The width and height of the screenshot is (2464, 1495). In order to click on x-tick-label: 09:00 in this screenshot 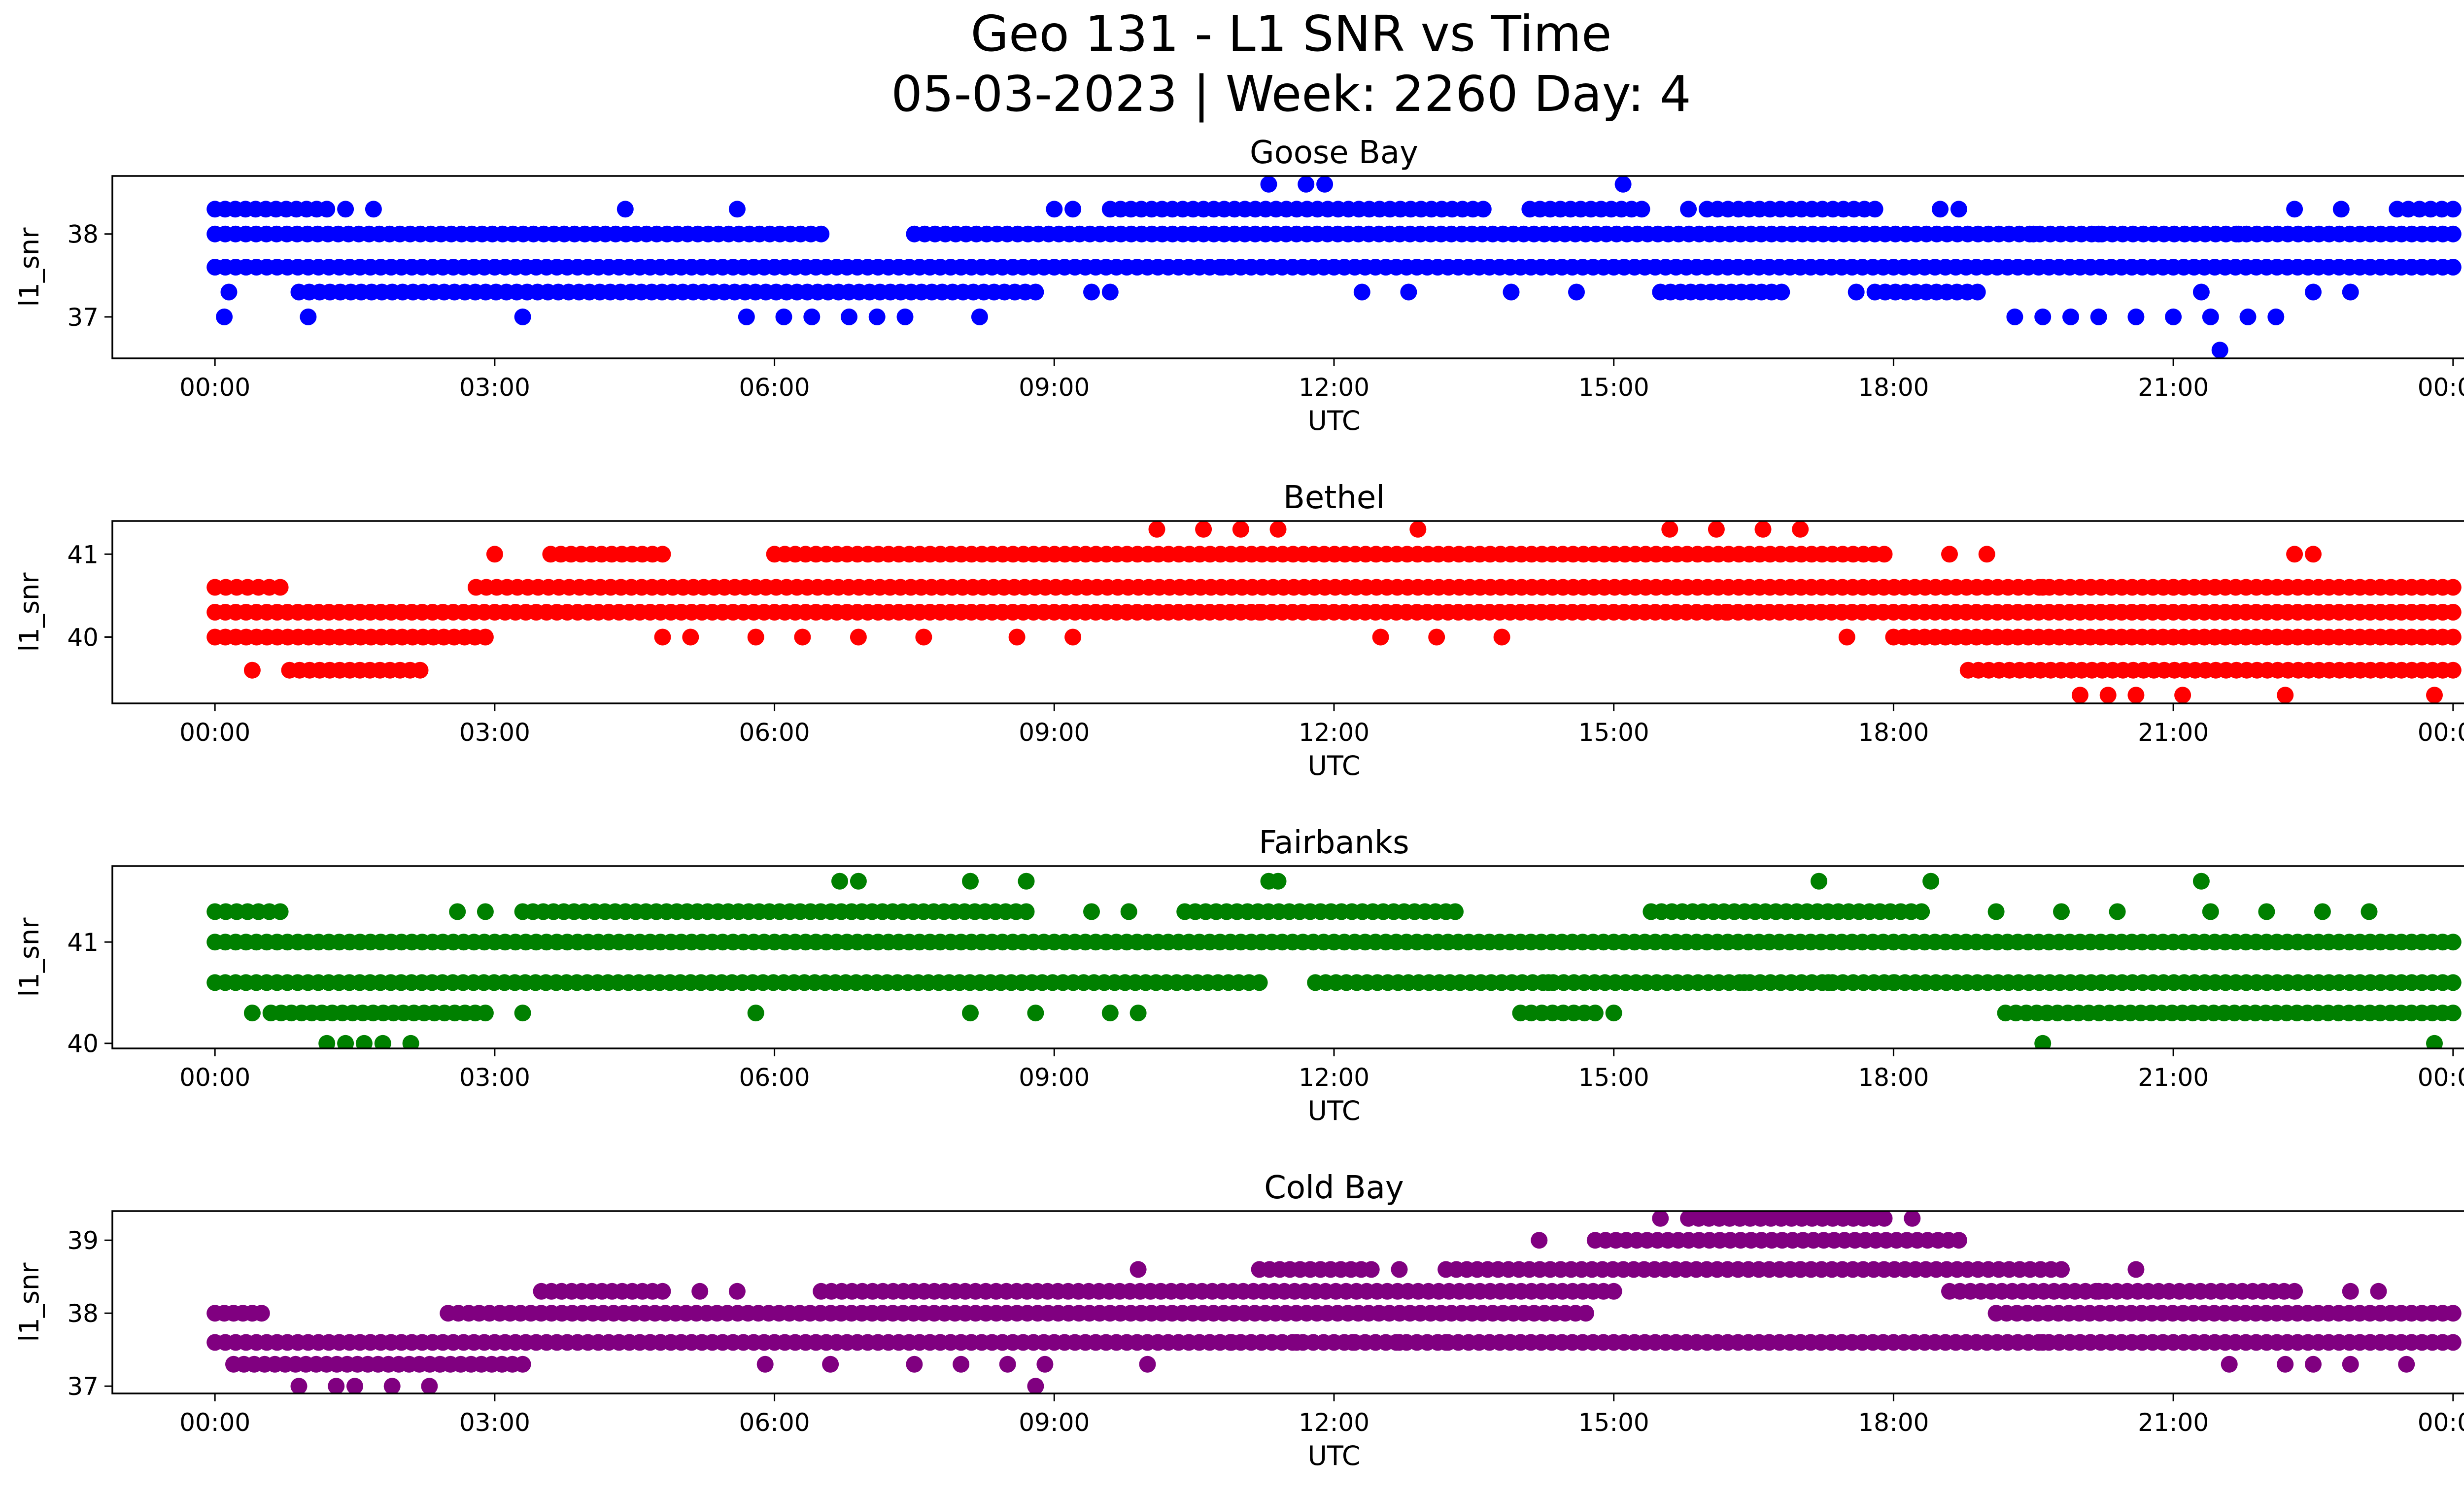, I will do `click(1054, 732)`.